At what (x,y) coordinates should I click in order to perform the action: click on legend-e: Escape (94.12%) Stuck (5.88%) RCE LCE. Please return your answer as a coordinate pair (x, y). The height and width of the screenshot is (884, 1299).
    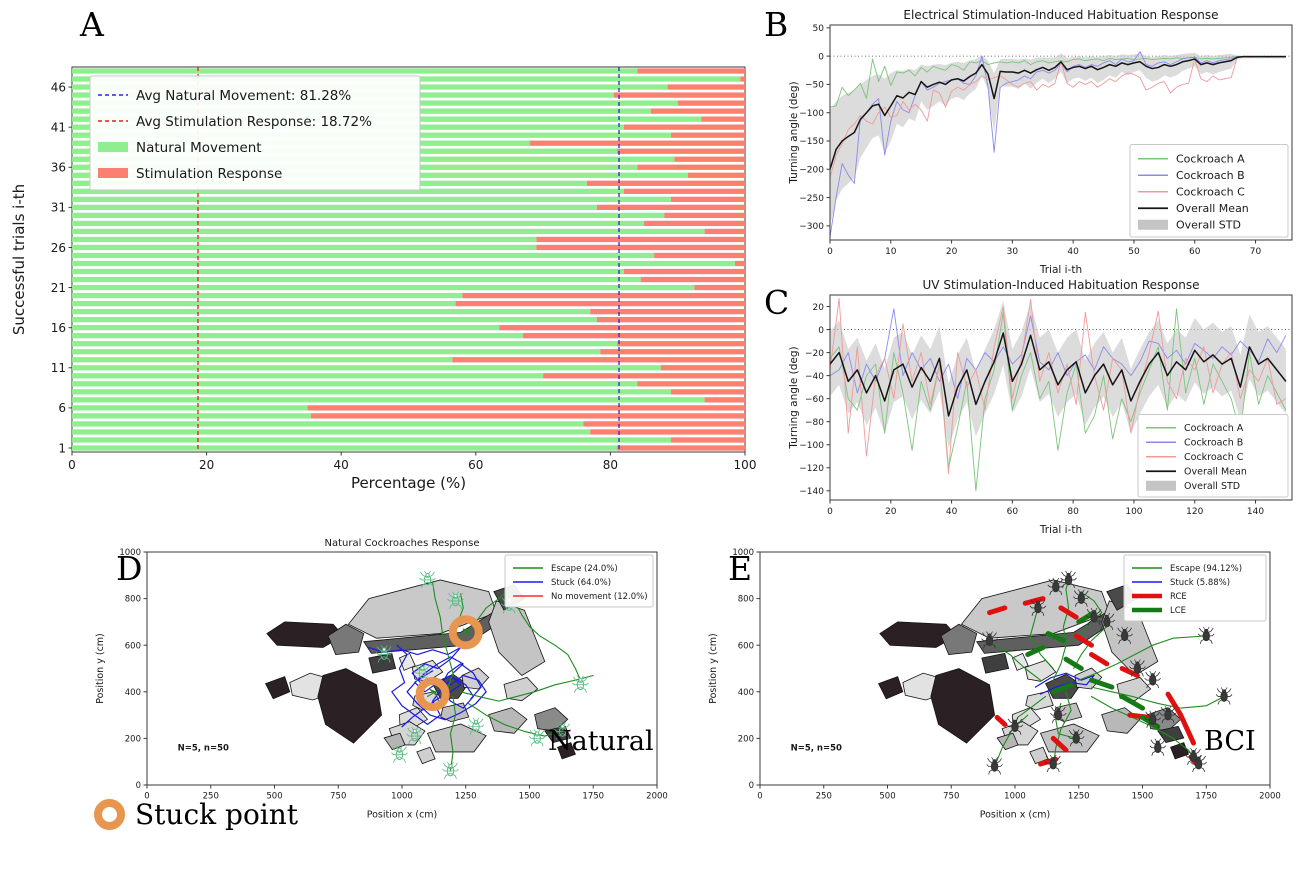
    Looking at the image, I should click on (1195, 588).